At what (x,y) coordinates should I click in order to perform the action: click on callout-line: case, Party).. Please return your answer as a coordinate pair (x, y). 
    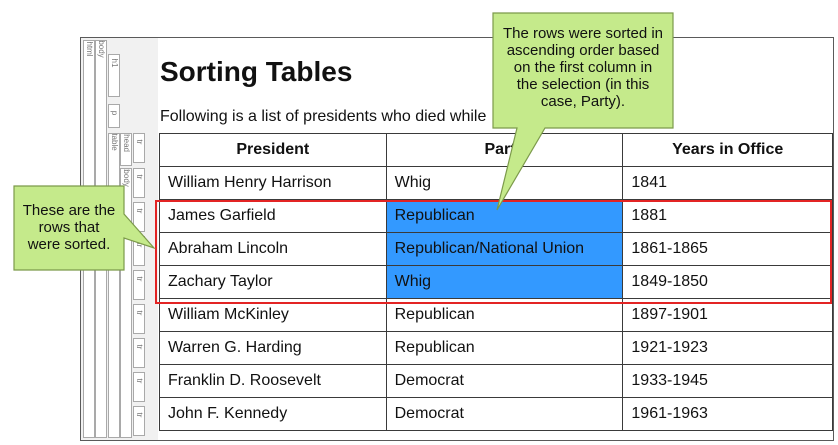
    Looking at the image, I should click on (583, 101).